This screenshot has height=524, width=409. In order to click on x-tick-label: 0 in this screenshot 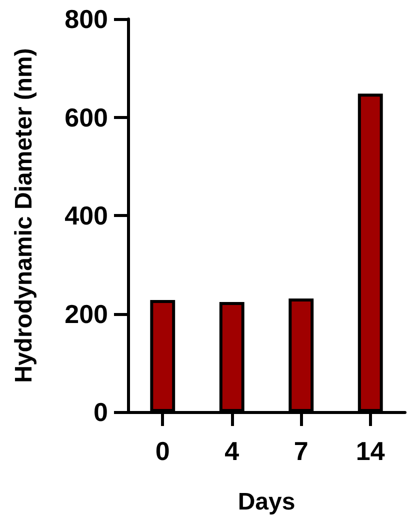, I will do `click(162, 451)`.